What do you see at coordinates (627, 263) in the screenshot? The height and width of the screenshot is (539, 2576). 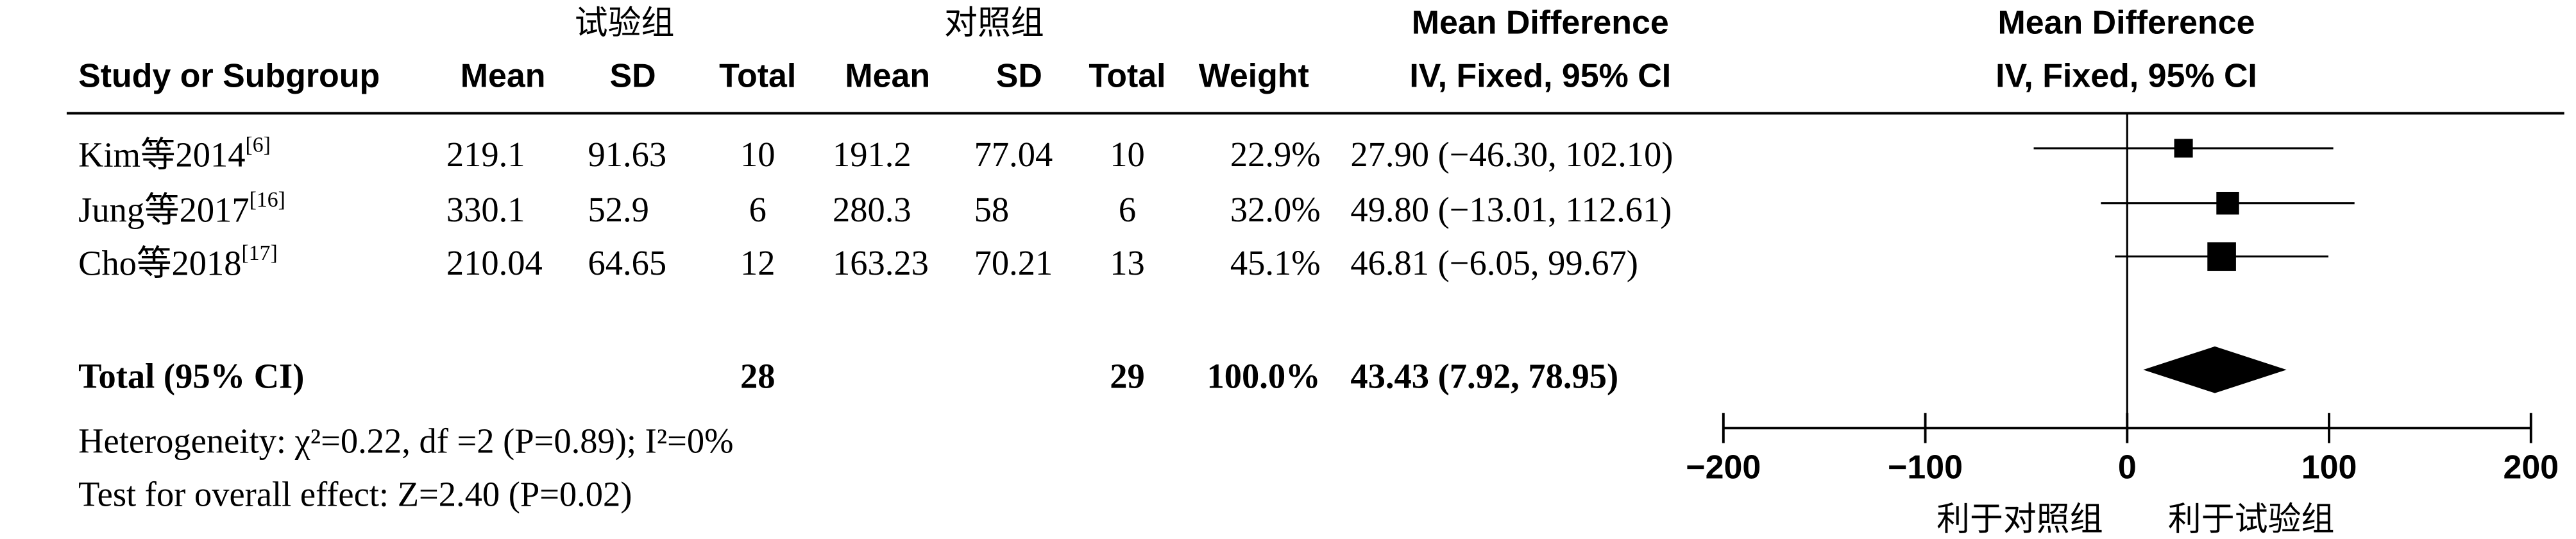 I see `cell: 64.65` at bounding box center [627, 263].